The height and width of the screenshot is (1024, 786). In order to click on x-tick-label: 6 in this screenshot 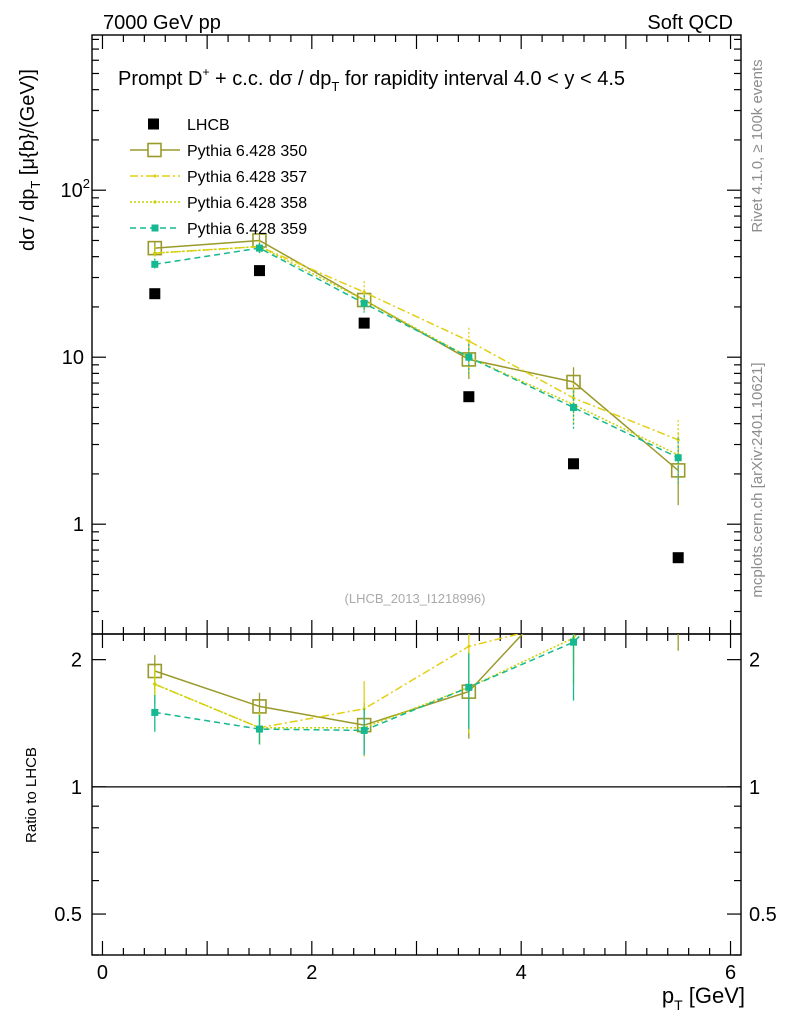, I will do `click(730, 973)`.